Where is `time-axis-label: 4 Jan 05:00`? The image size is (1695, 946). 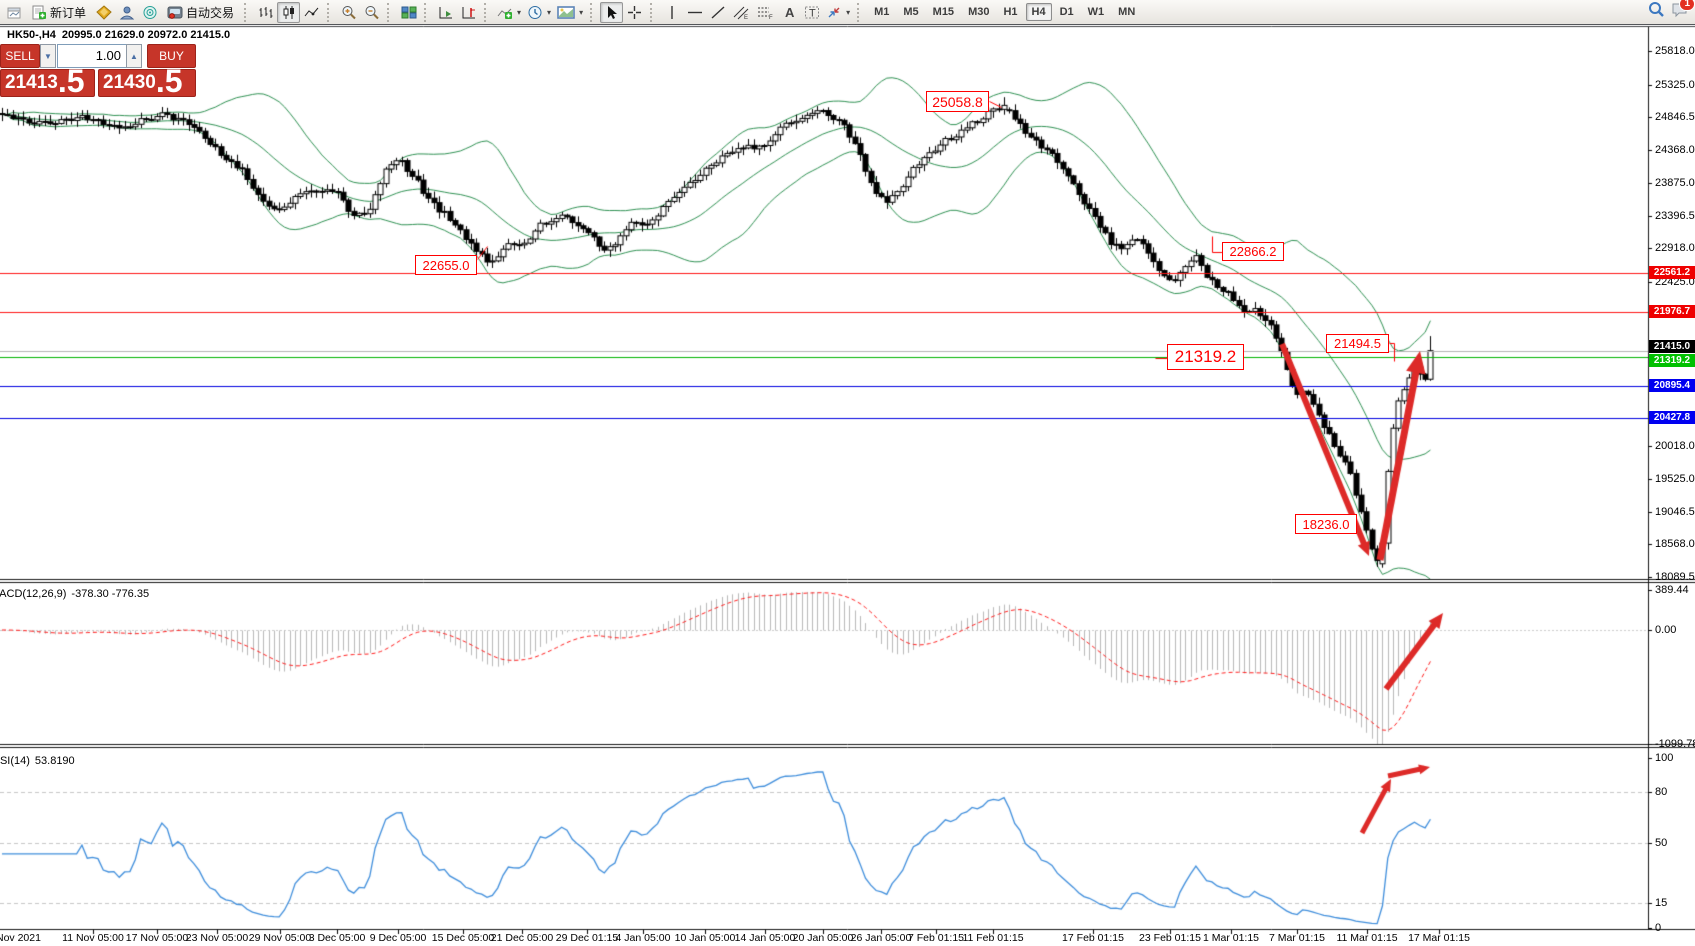
time-axis-label: 4 Jan 05:00 is located at coordinates (643, 938).